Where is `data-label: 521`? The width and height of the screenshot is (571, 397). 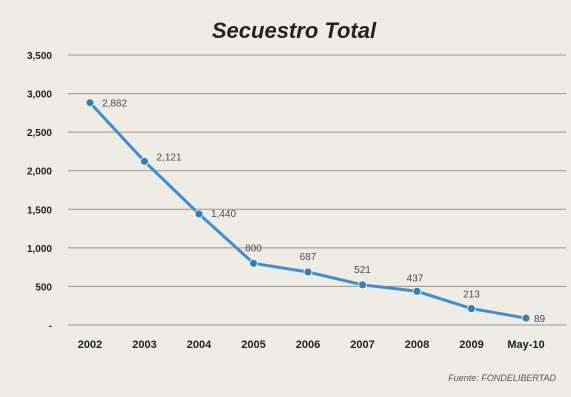
data-label: 521 is located at coordinates (362, 270).